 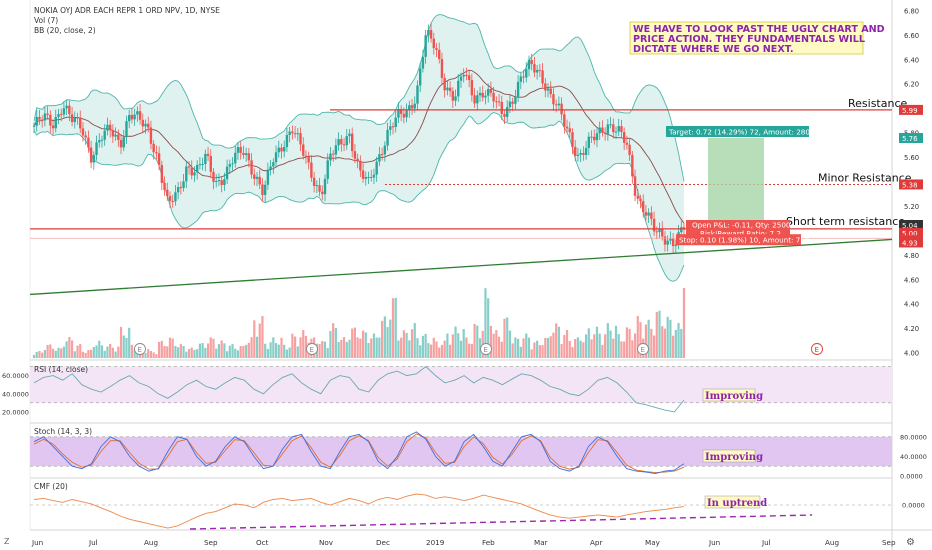 I want to click on stoch-k-line, so click(x=359, y=453).